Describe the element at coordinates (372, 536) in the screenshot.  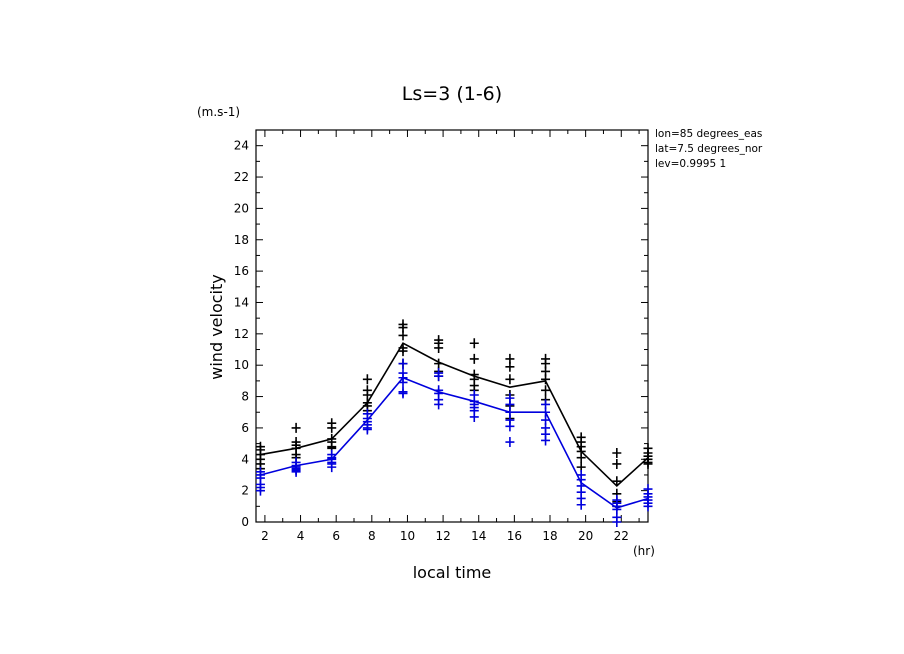
I see `x-tick-label: 8` at that location.